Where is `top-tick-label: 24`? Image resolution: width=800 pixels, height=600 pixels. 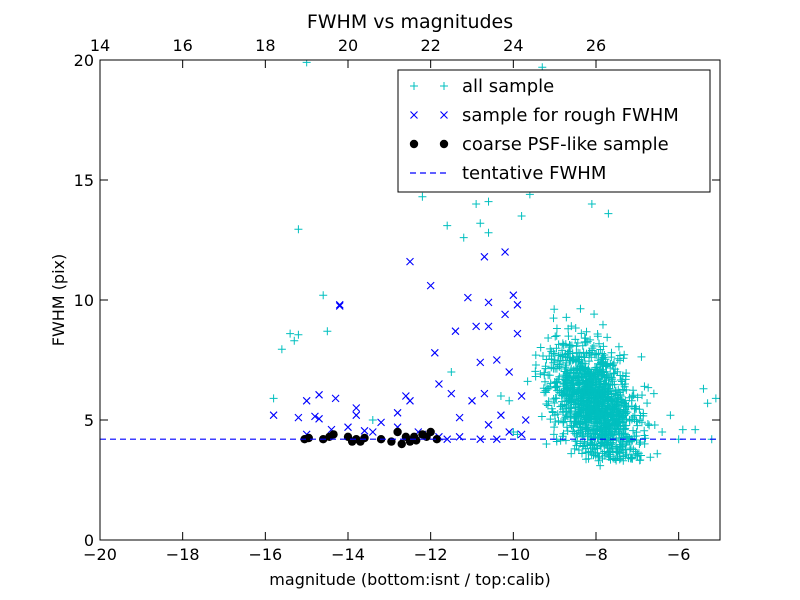 top-tick-label: 24 is located at coordinates (513, 45).